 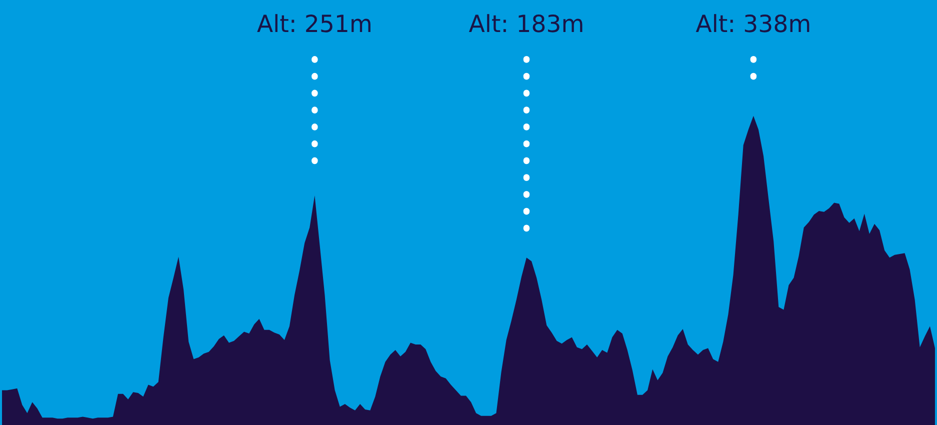 What do you see at coordinates (313, 23) in the screenshot?
I see `data-label: Alt: 251m` at bounding box center [313, 23].